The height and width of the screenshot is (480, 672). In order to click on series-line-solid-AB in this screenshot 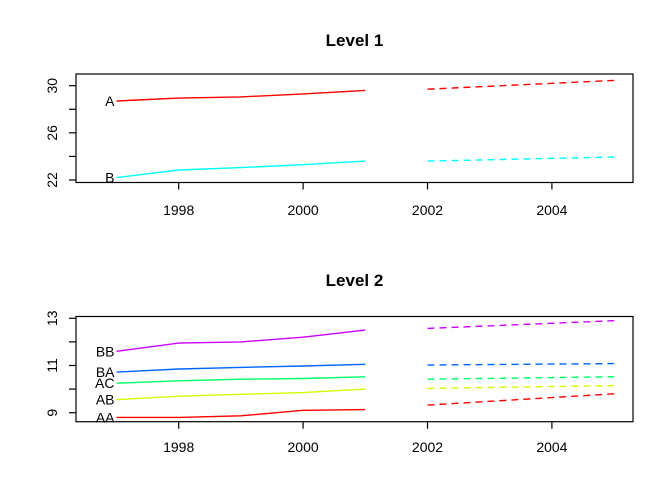, I will do `click(241, 394)`.